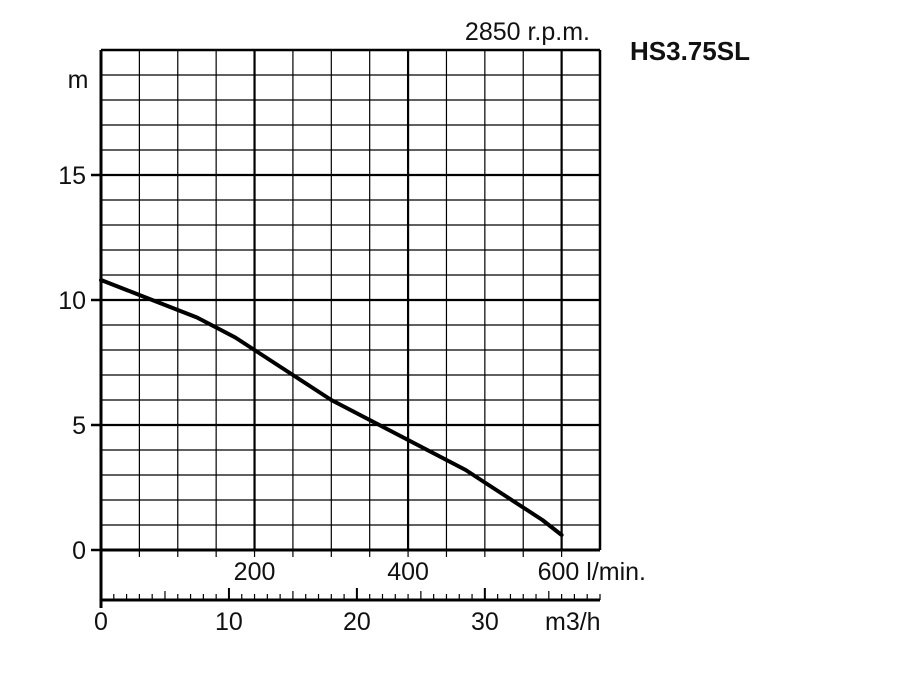  I want to click on y-tick-label: 5, so click(79, 426).